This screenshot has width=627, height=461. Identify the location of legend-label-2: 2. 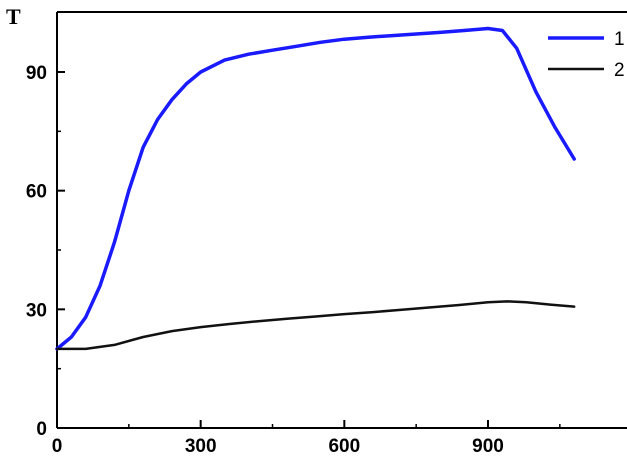
(619, 70).